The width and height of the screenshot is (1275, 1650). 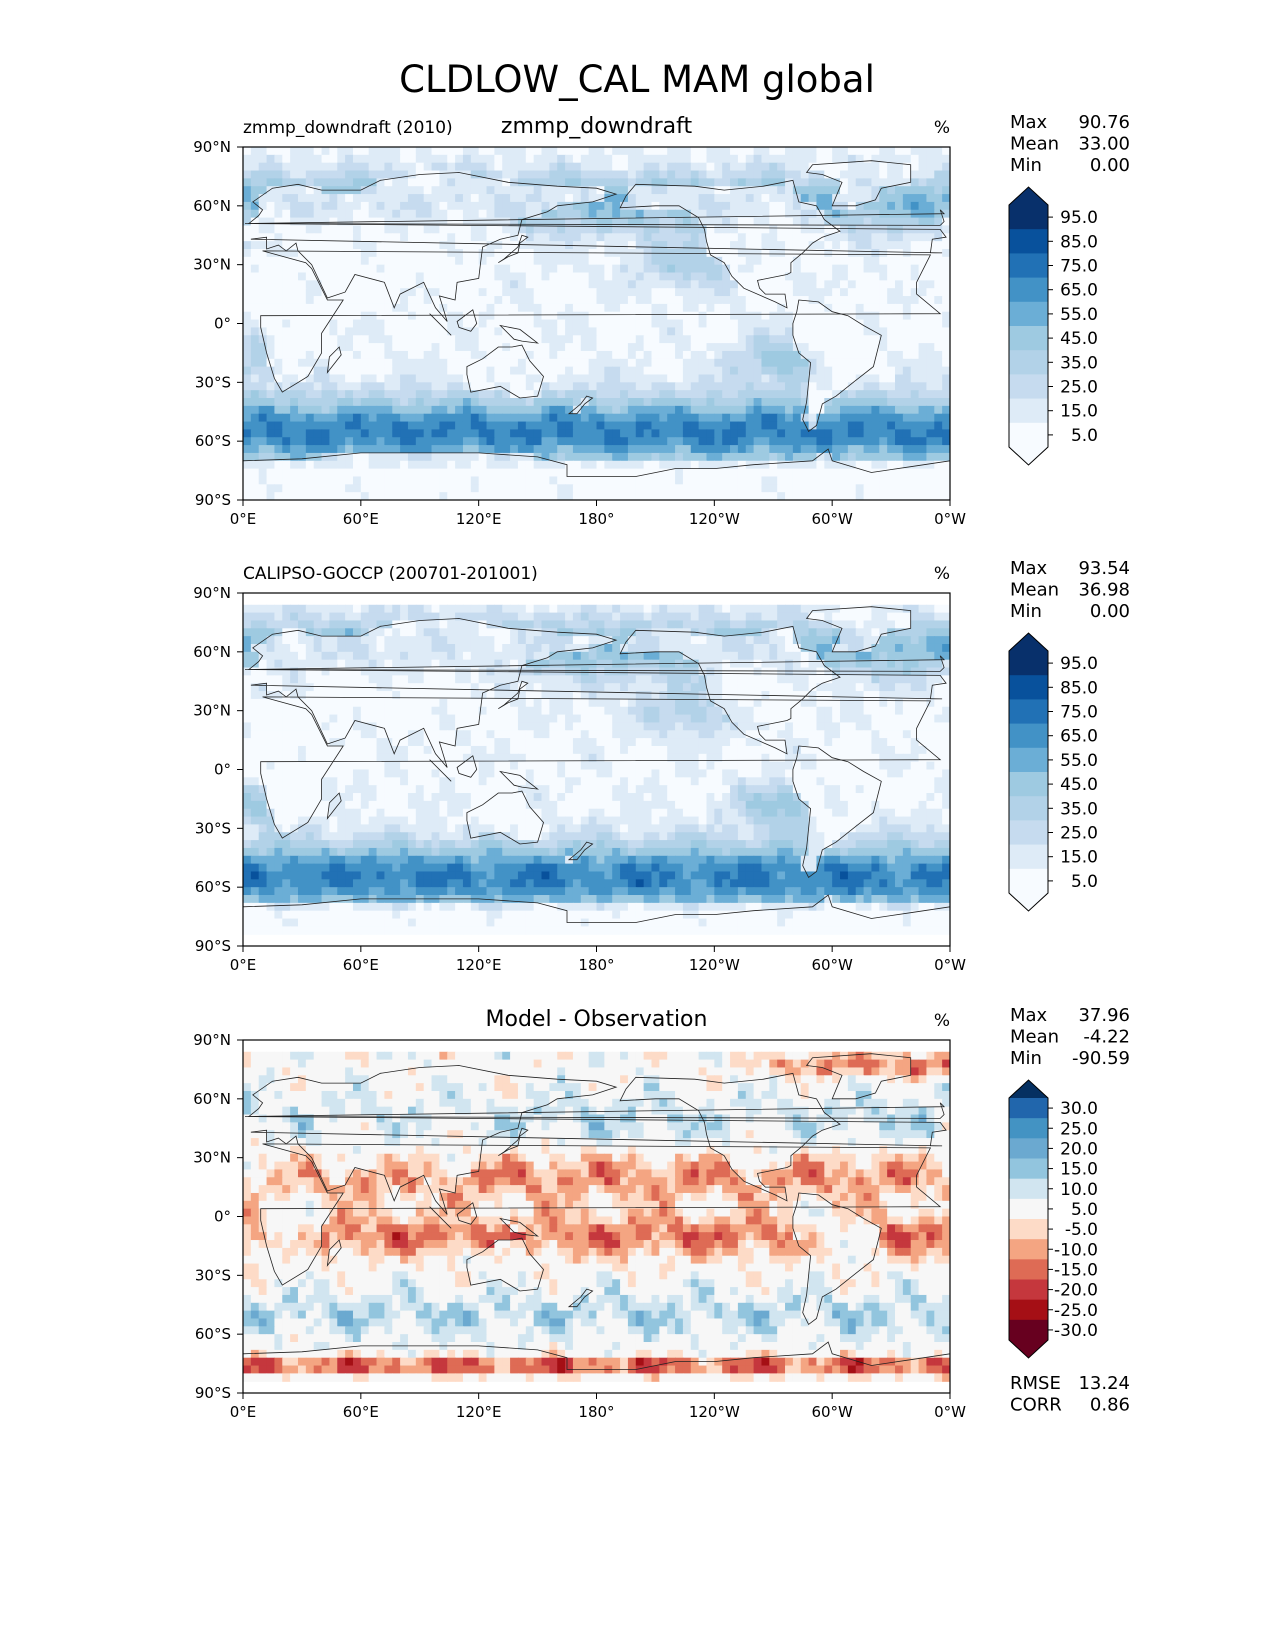 I want to click on colorbar-extend-bottom, so click(x=1028, y=456).